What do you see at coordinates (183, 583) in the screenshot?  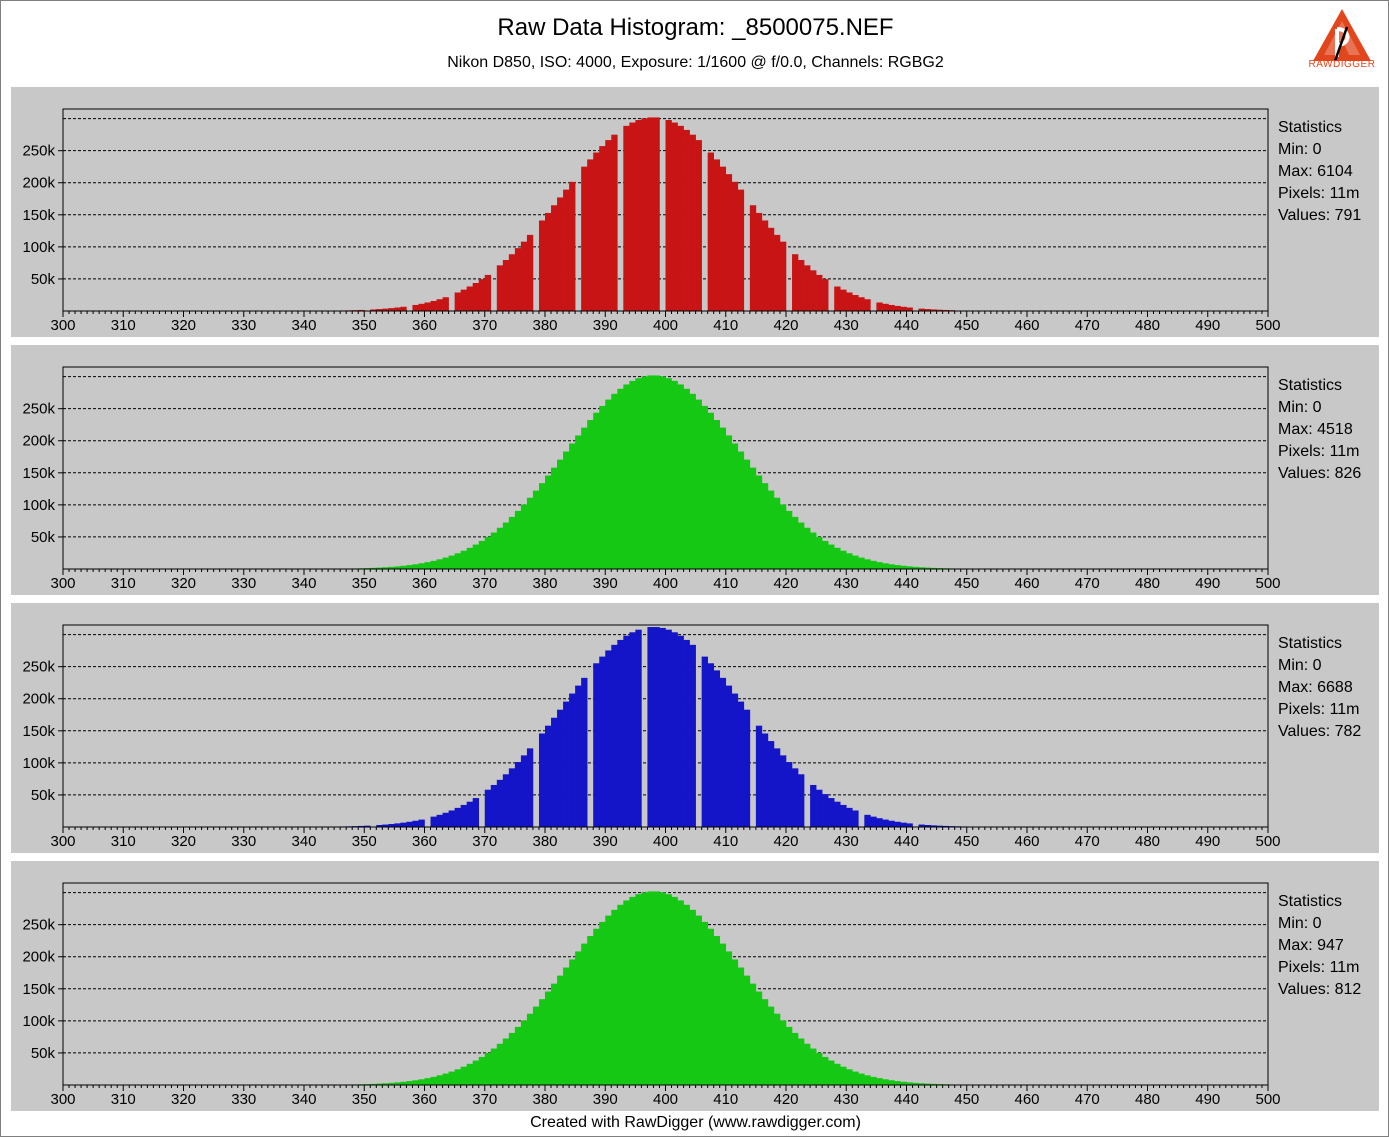 I see `x-tick-label: 320` at bounding box center [183, 583].